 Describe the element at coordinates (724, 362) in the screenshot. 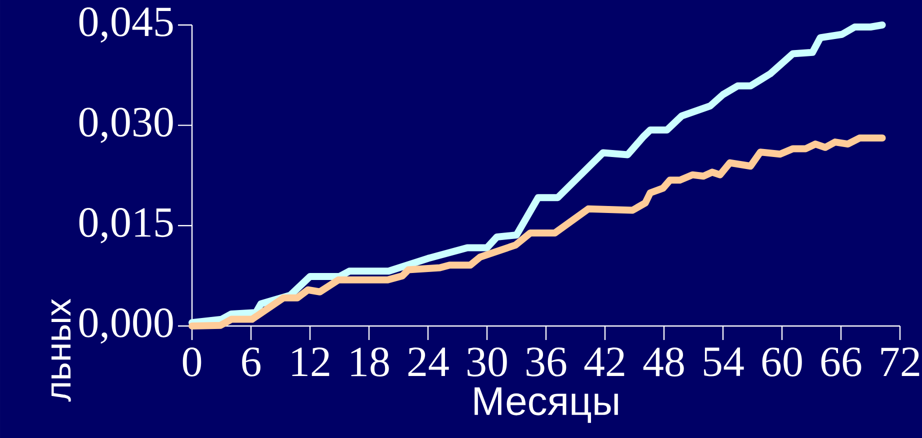

I see `x-tick-label: 54` at that location.